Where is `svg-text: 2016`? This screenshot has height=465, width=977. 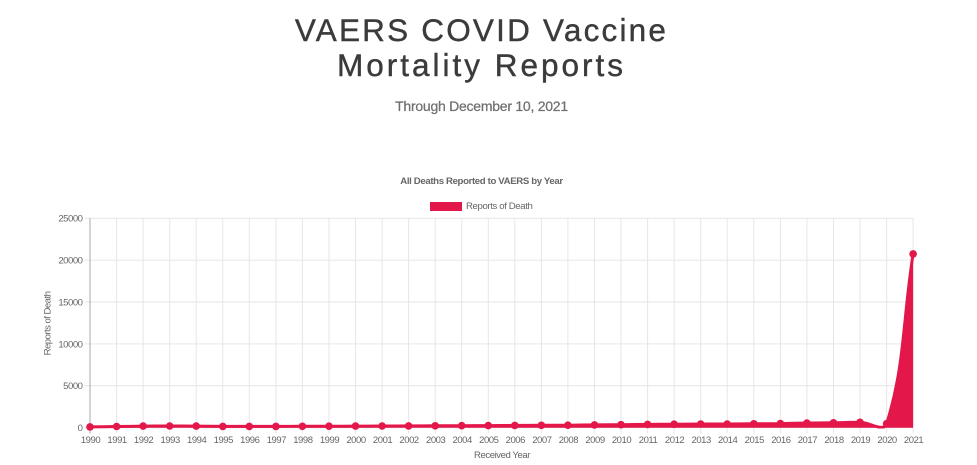 svg-text: 2016 is located at coordinates (781, 440).